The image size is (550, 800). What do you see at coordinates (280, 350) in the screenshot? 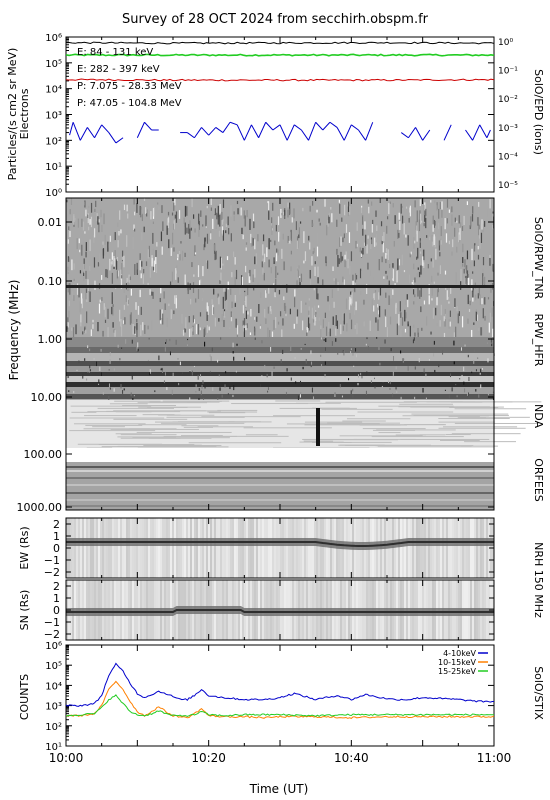
I see `hfr-band` at bounding box center [280, 350].